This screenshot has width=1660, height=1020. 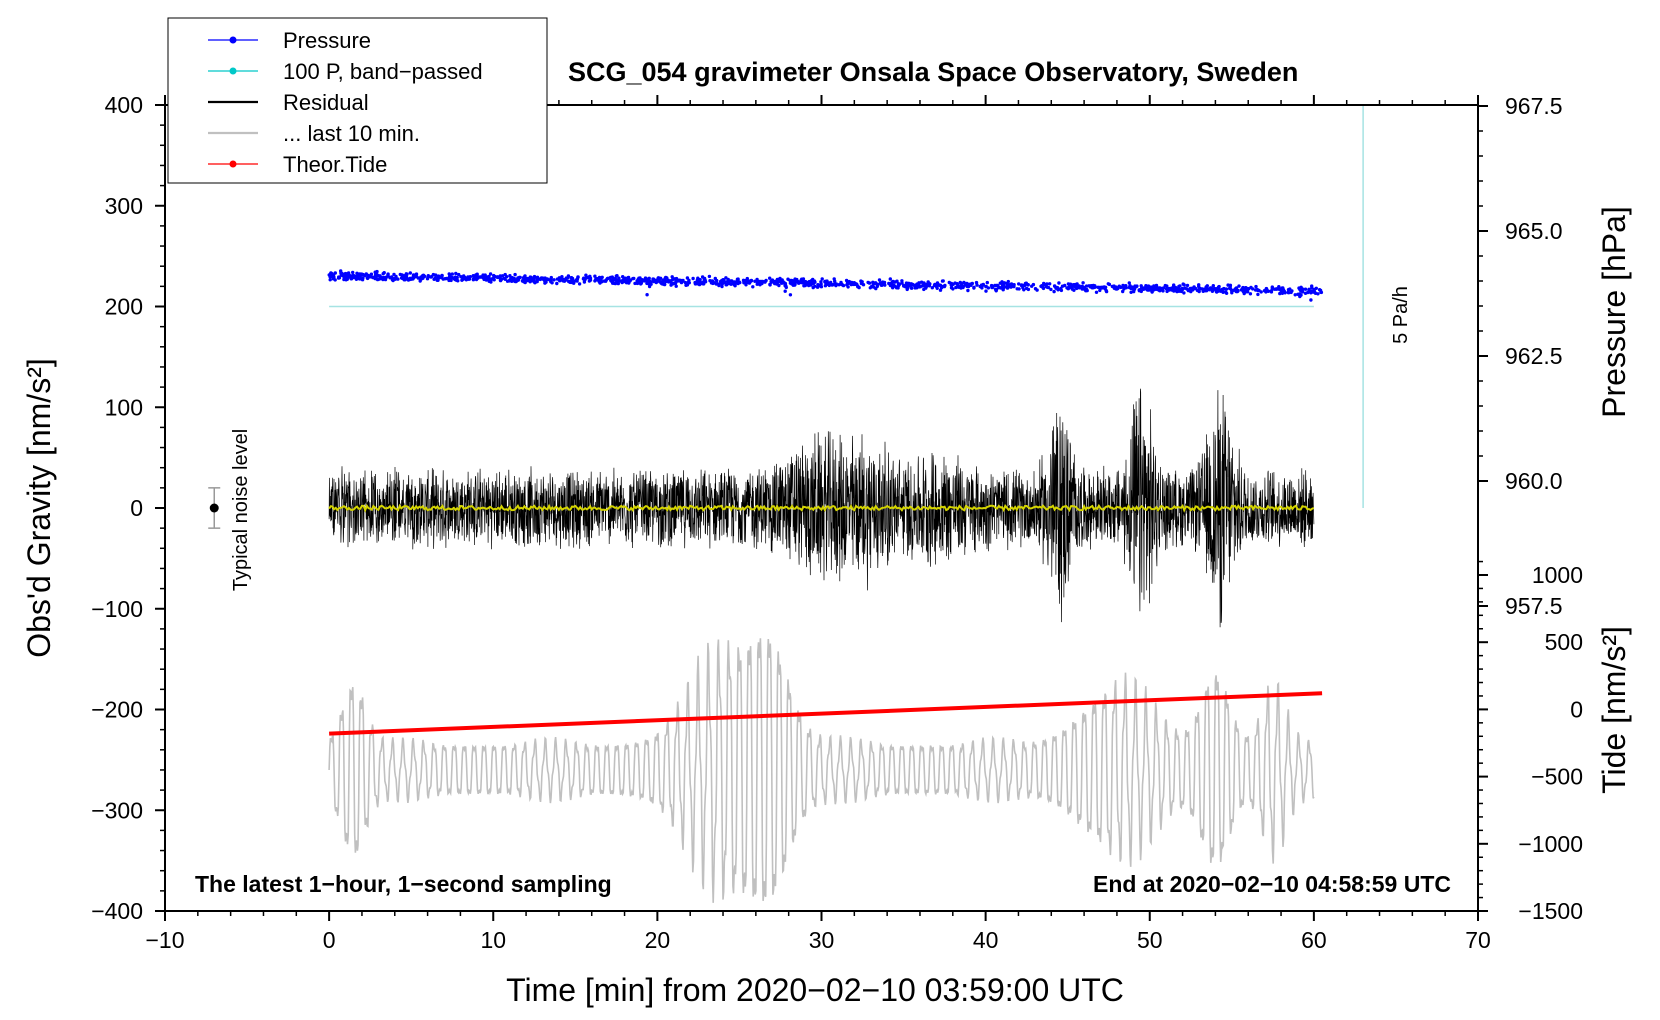 I want to click on legend-marker, so click(x=233, y=40).